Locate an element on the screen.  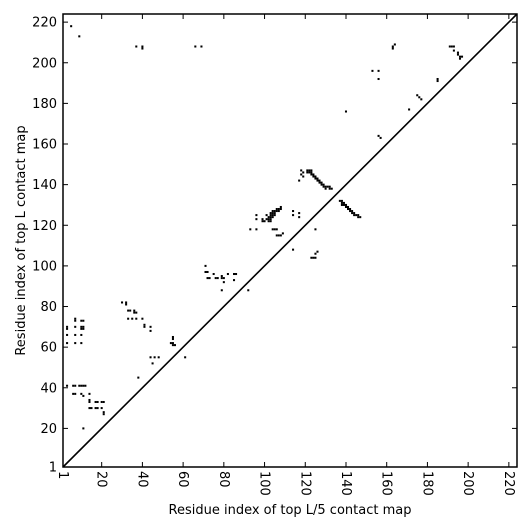
y-tick-label: 180 is located at coordinates (44, 104).